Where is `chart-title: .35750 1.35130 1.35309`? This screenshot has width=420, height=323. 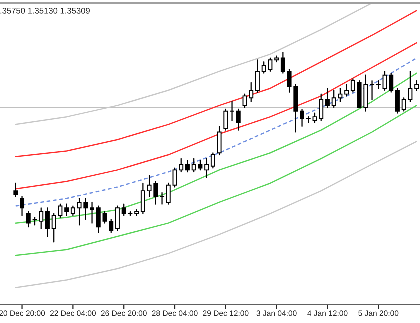 chart-title: .35750 1.35130 1.35309 is located at coordinates (45, 11).